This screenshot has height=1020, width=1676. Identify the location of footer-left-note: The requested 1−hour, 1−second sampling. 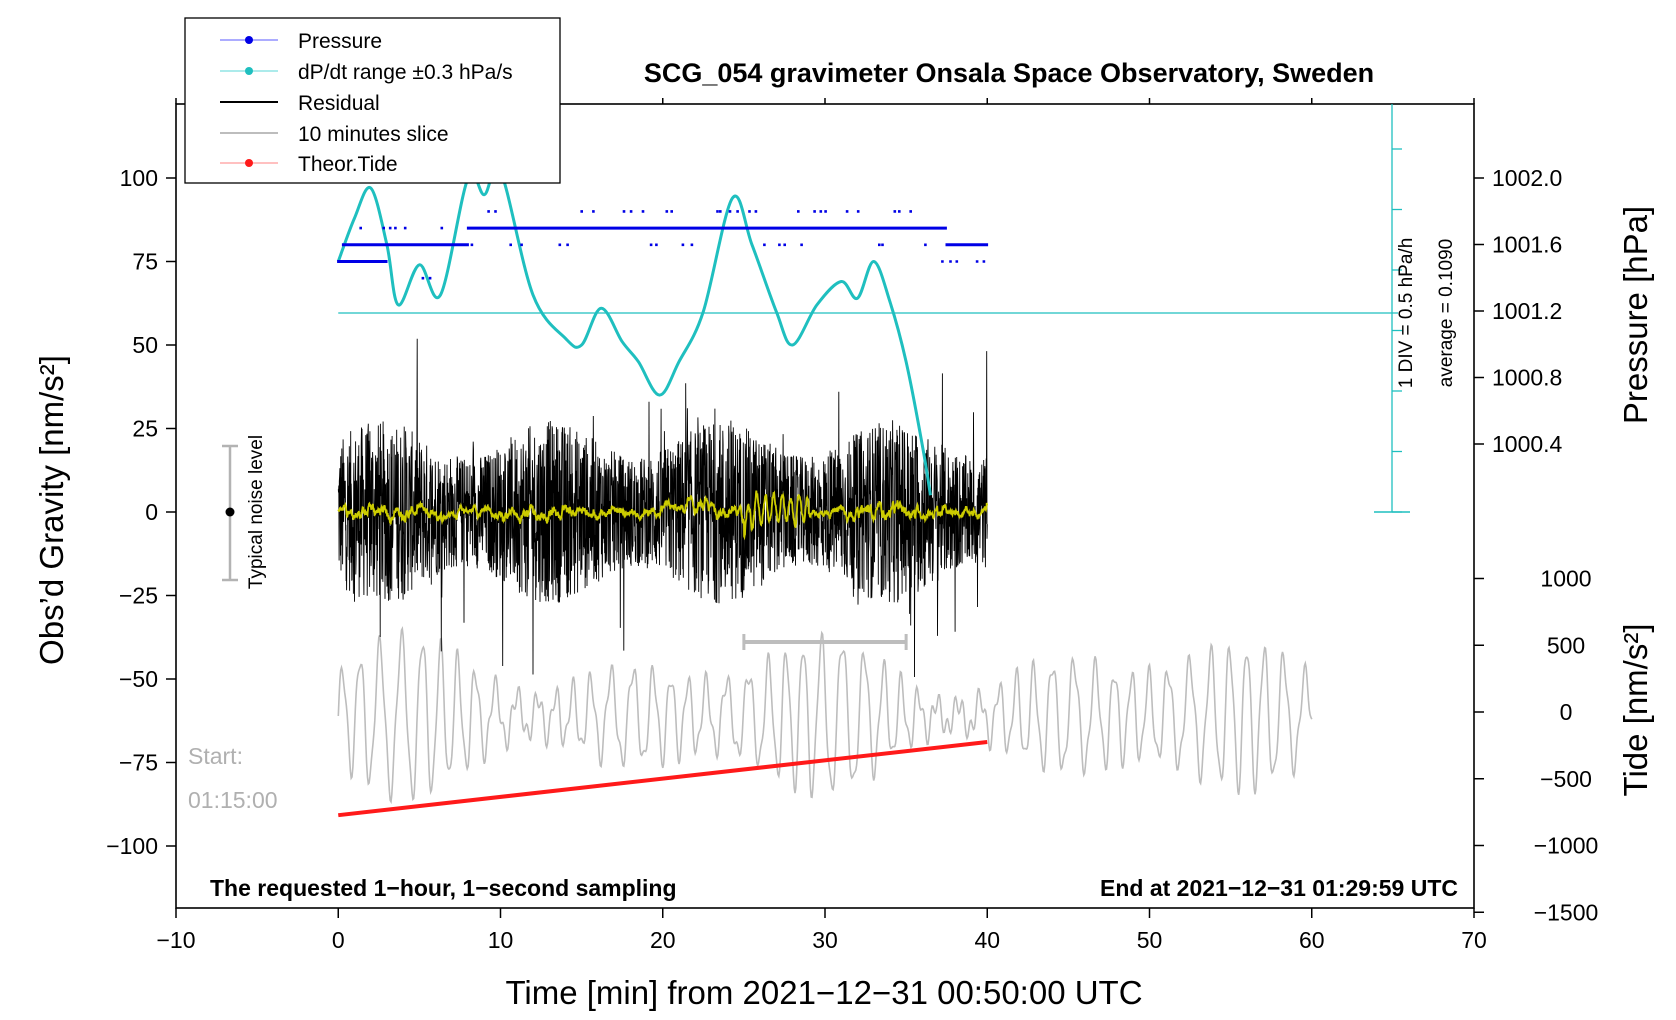
(443, 888).